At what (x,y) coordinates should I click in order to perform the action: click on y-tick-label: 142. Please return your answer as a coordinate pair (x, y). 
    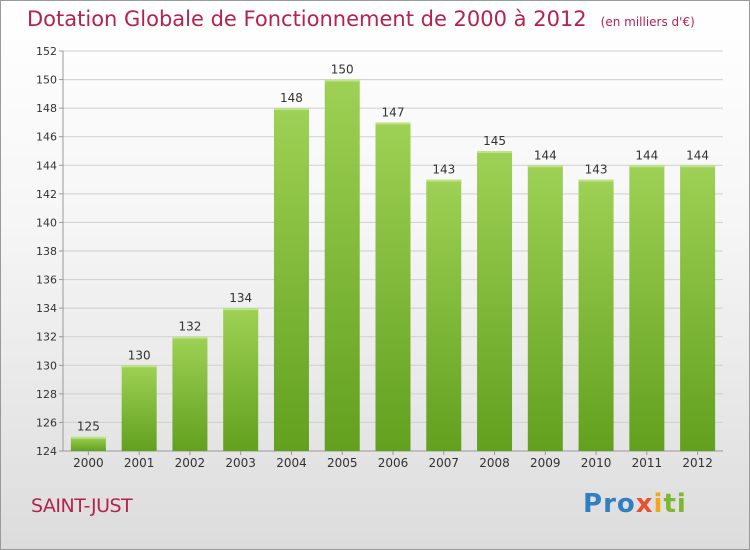
    Looking at the image, I should click on (46, 194).